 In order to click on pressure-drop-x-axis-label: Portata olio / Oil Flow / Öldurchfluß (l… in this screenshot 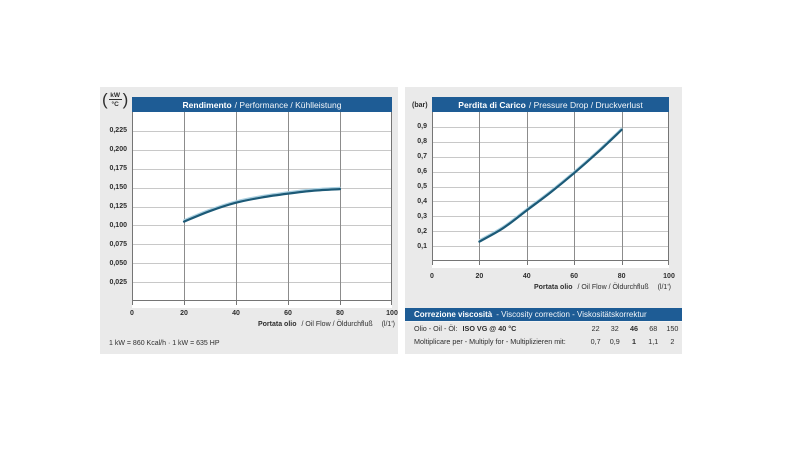, I will do `click(602, 287)`.